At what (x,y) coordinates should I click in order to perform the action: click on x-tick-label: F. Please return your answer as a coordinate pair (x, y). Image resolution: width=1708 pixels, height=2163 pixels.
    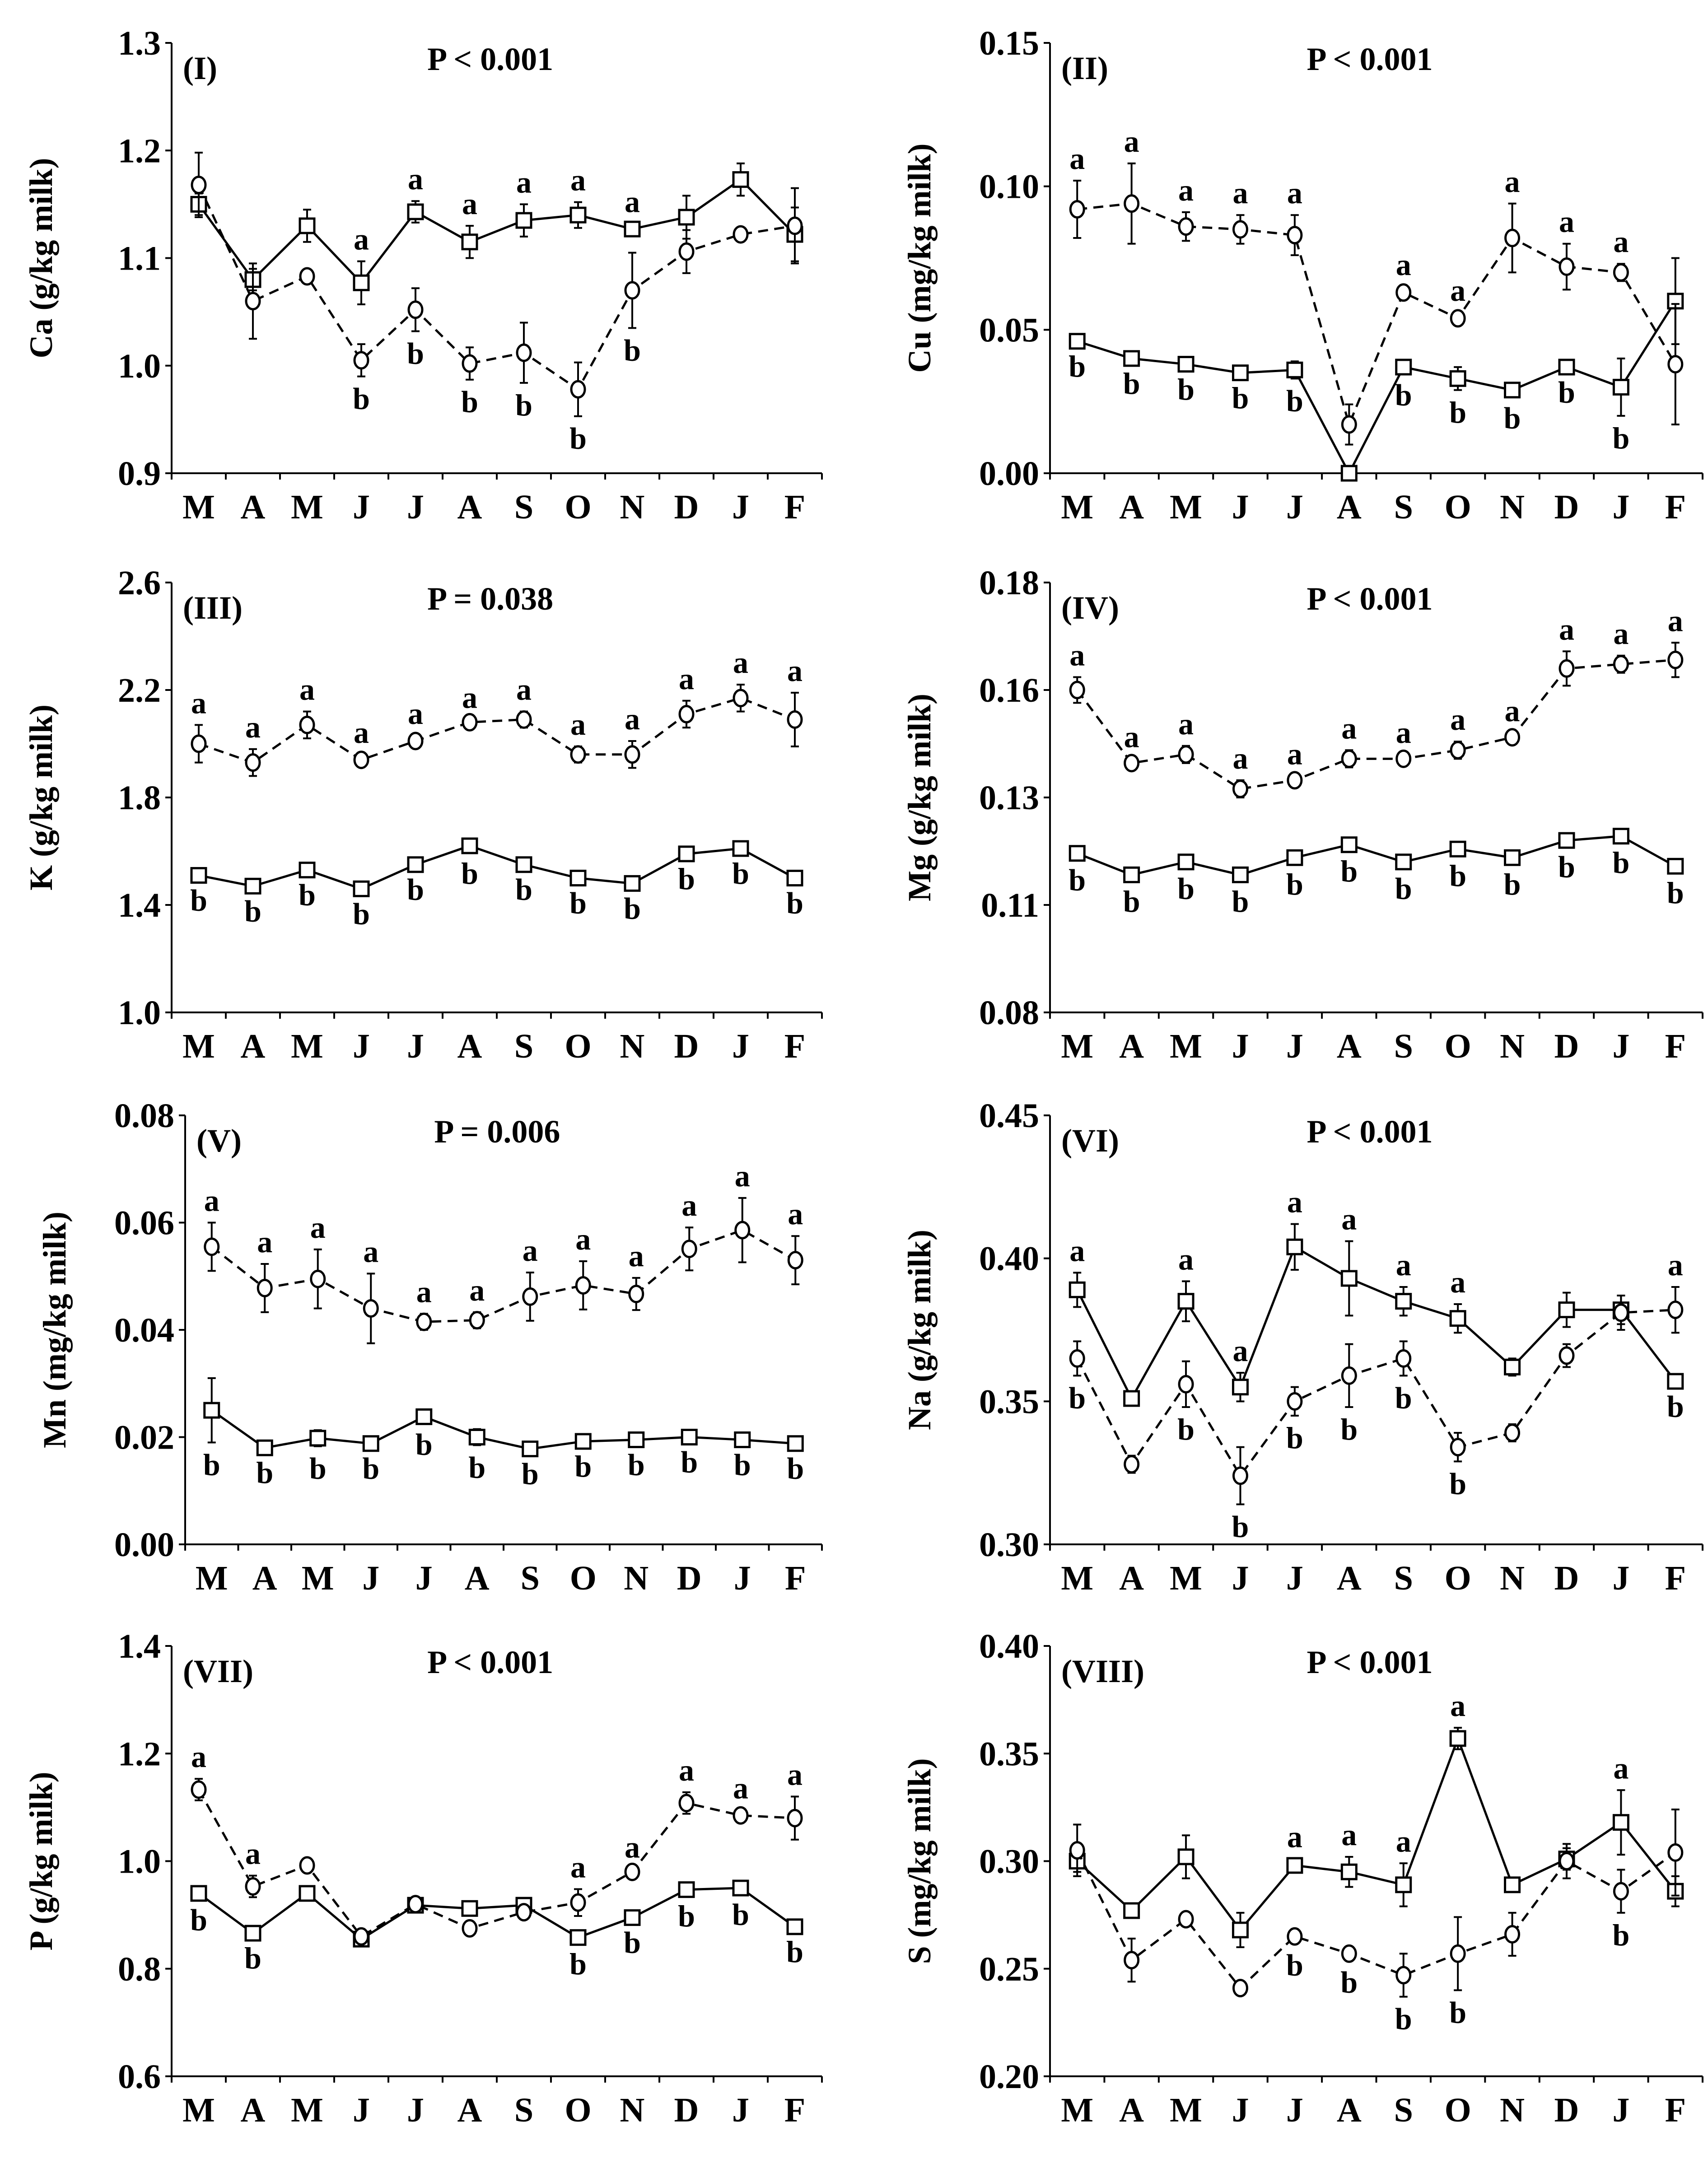
    Looking at the image, I should click on (1676, 1578).